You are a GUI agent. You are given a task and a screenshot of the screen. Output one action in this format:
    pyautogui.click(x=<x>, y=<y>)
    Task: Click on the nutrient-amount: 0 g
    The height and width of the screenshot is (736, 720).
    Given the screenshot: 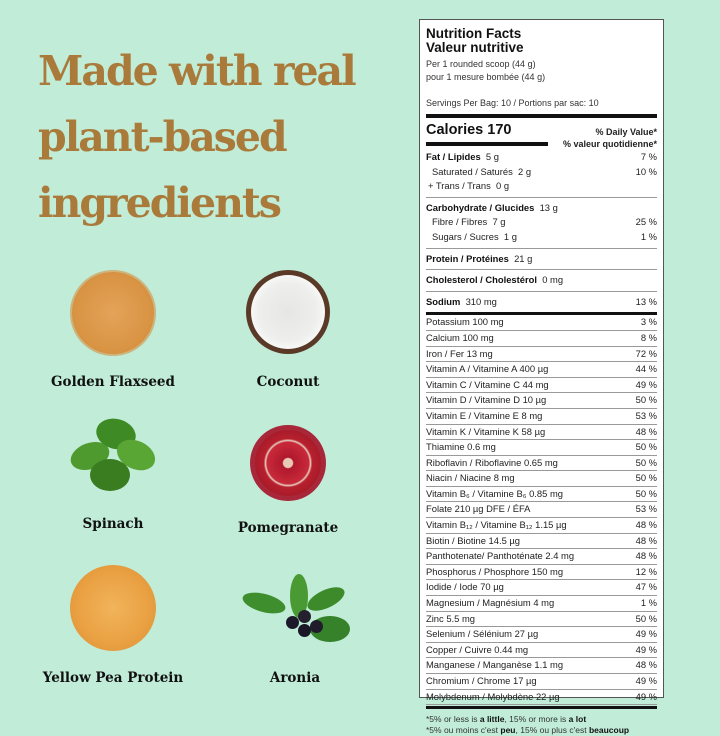 What is the action you would take?
    pyautogui.click(x=503, y=186)
    